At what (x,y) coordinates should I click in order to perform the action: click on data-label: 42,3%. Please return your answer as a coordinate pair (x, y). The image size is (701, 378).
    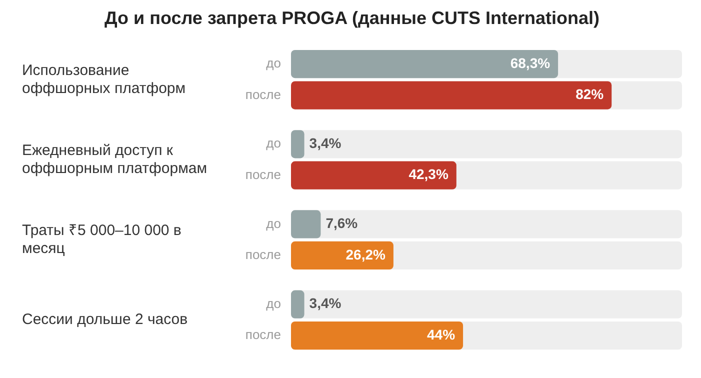
    Looking at the image, I should click on (428, 174).